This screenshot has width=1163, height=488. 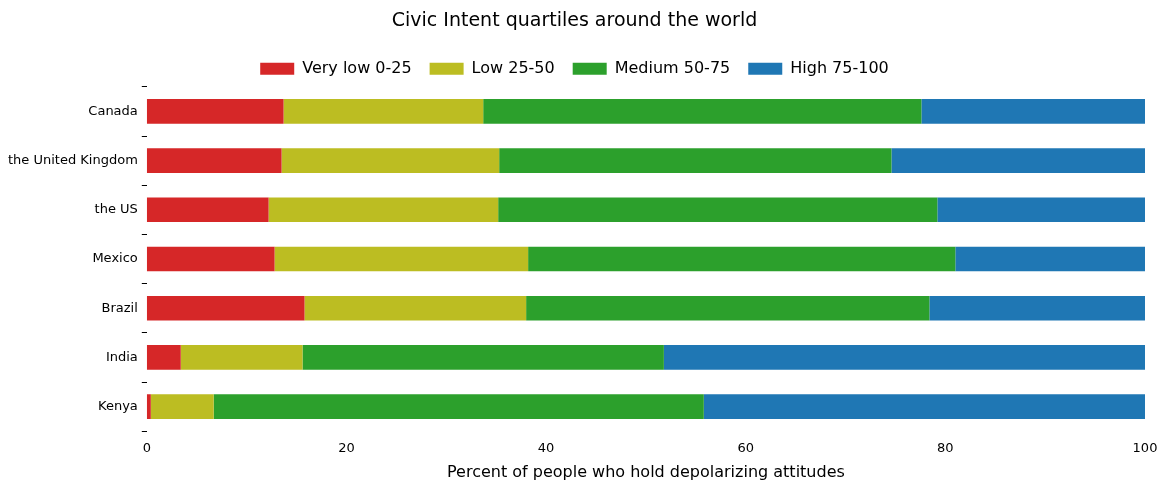 What do you see at coordinates (116, 209) in the screenshot?
I see `y-tick-label: the US` at bounding box center [116, 209].